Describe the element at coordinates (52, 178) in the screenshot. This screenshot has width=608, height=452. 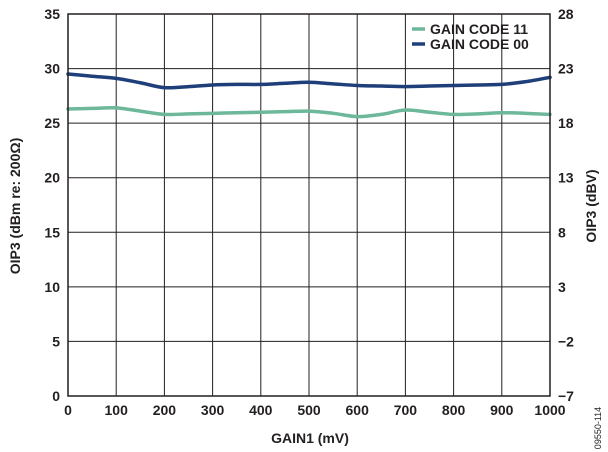
I see `y-tick-label: 20` at that location.